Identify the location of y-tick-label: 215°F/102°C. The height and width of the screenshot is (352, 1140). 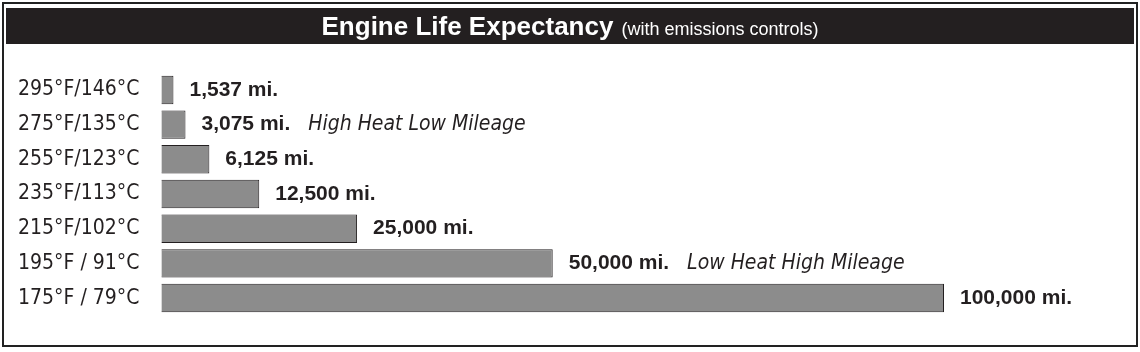
(78, 227).